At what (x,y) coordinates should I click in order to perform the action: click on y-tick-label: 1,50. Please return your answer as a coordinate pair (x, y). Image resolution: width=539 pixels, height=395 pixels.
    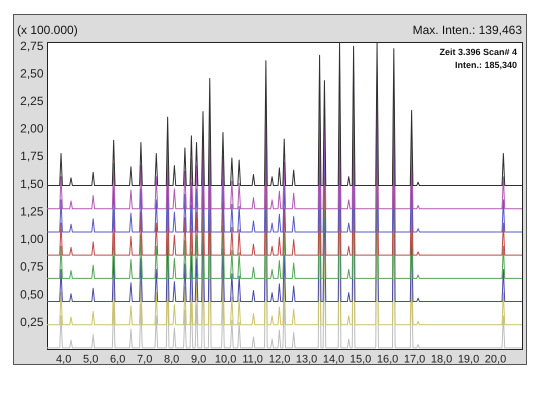
    Looking at the image, I should click on (32, 183).